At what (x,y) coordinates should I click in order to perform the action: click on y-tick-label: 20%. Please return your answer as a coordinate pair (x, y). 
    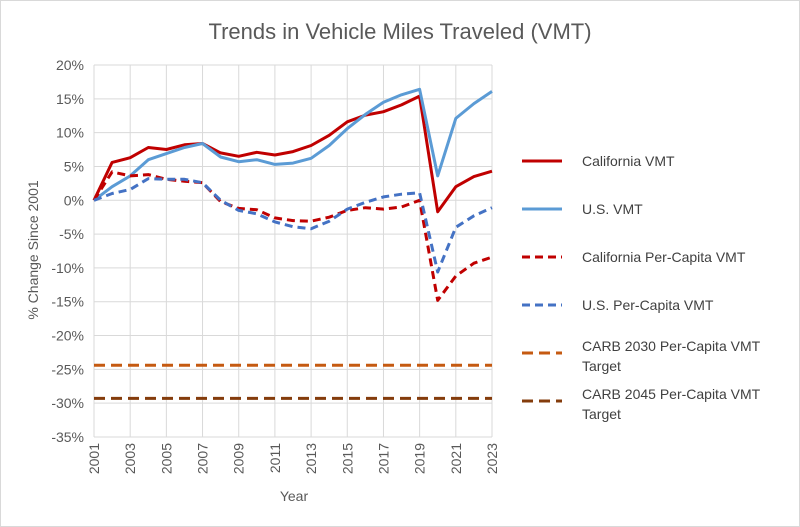
    Looking at the image, I should click on (70, 65).